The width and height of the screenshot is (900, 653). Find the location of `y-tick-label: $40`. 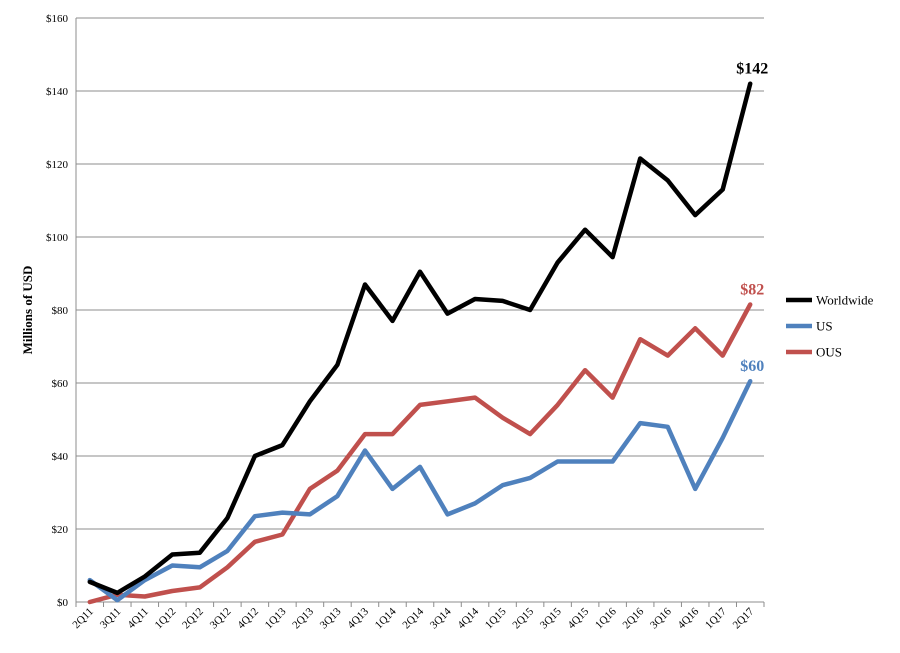

y-tick-label: $40 is located at coordinates (60, 457).